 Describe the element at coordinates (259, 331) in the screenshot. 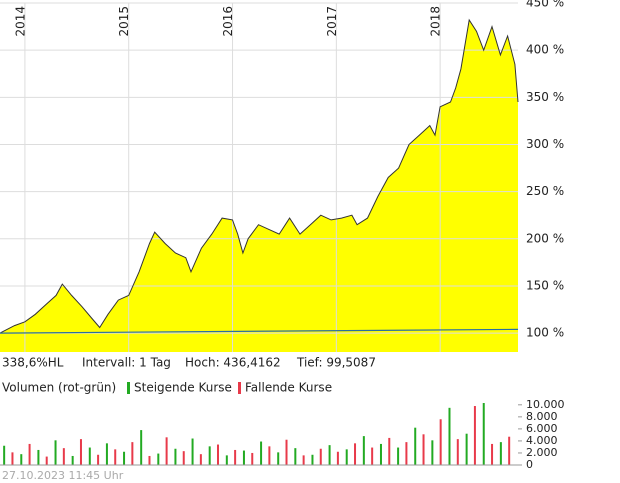

I see `benchmark-line` at that location.